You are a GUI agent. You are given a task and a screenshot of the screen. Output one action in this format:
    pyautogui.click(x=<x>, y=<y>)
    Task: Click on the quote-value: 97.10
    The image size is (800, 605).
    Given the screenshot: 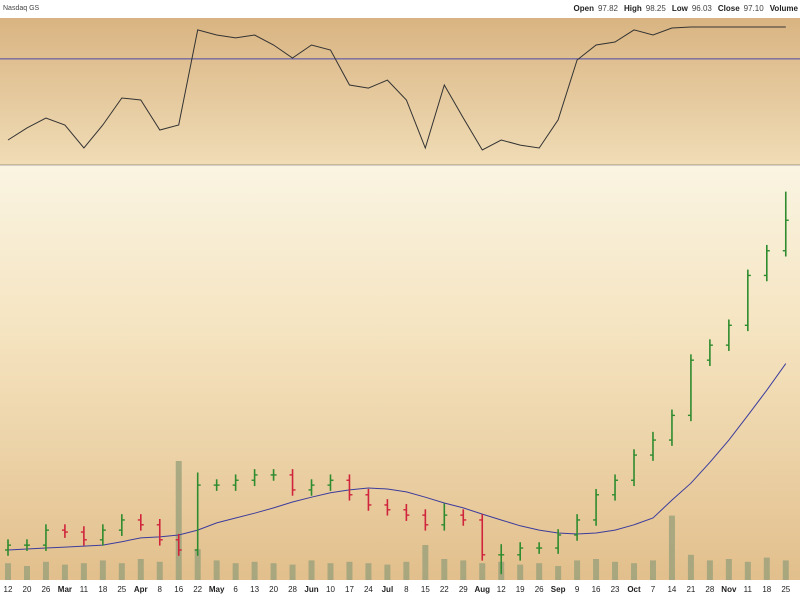 What is the action you would take?
    pyautogui.click(x=754, y=8)
    